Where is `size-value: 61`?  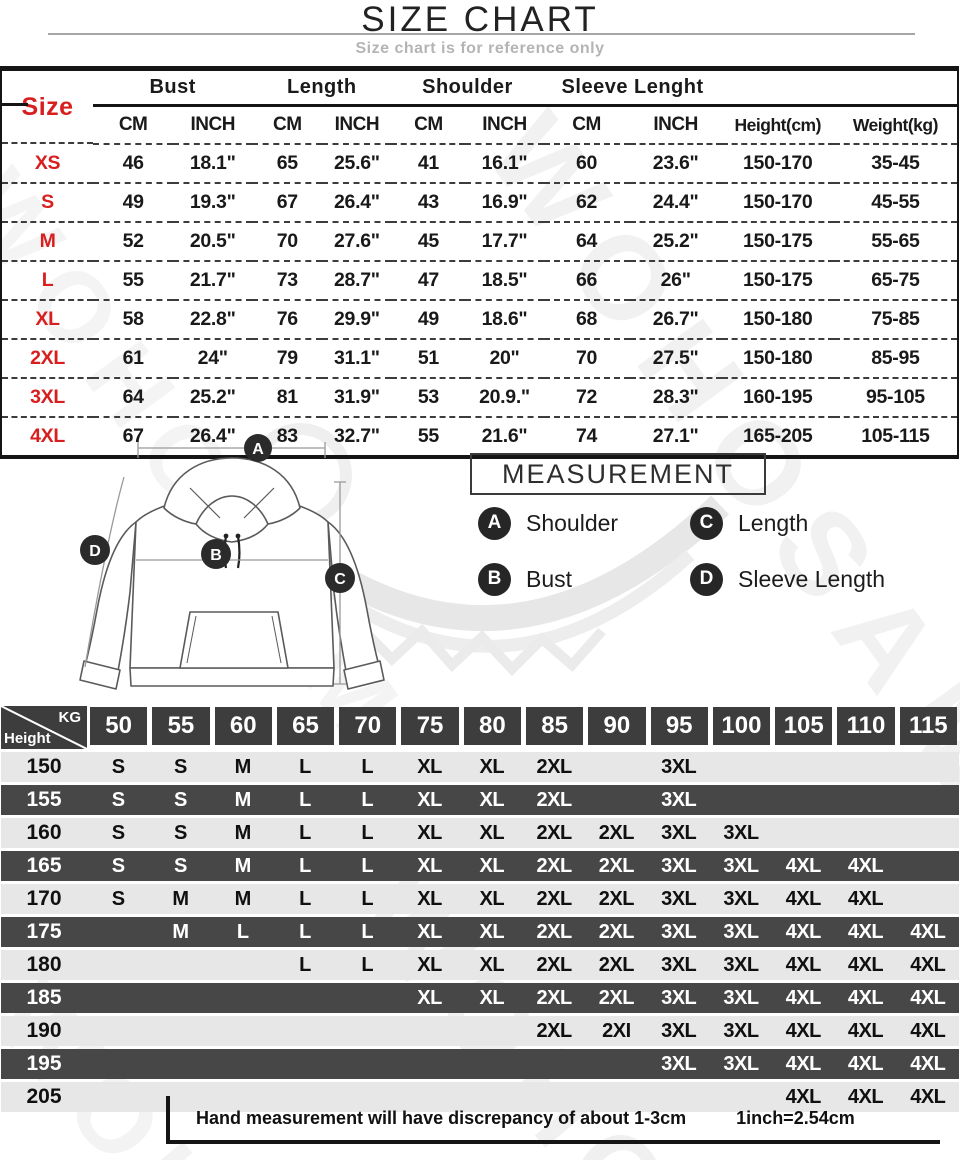
size-value: 61 is located at coordinates (133, 359).